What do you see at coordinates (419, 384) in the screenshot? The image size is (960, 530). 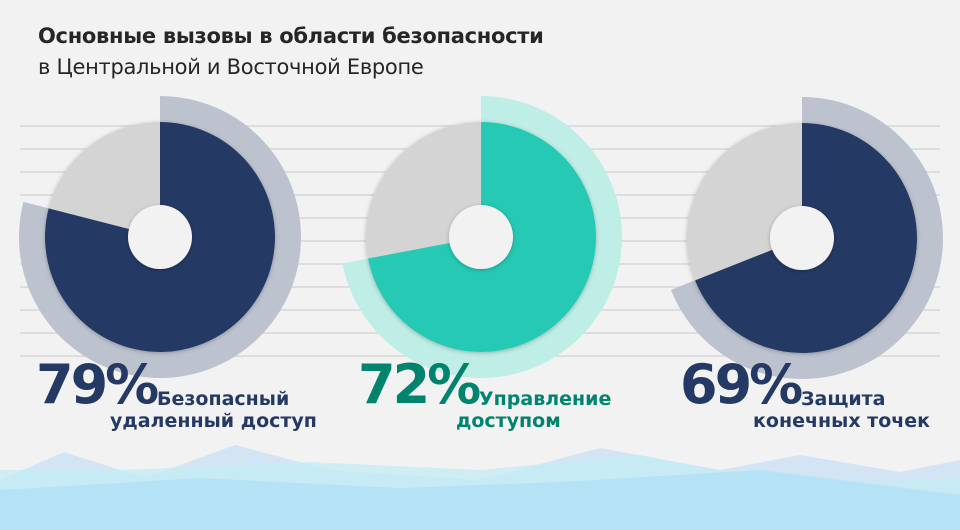 I see `percent-value: 72%` at bounding box center [419, 384].